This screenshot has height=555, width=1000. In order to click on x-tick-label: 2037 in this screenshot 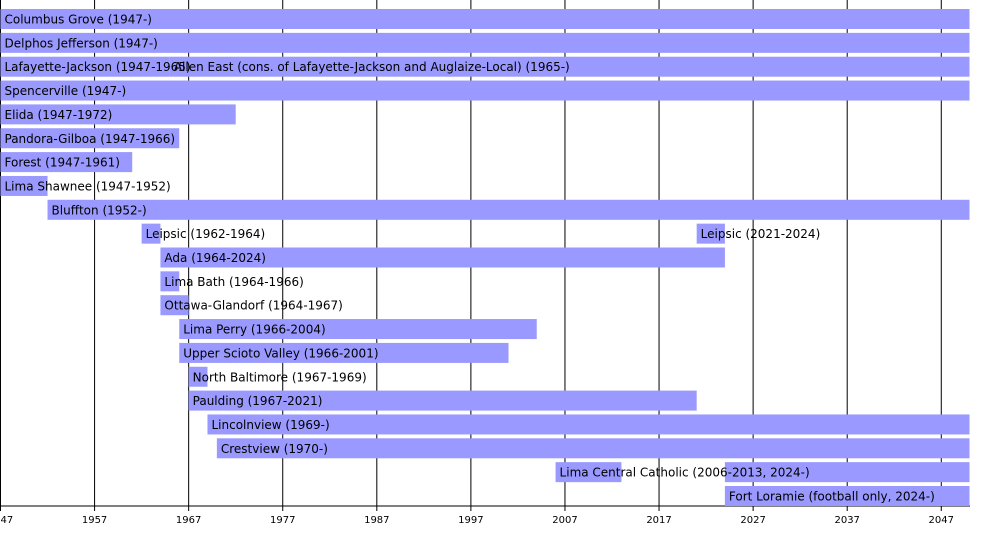, I will do `click(846, 520)`.